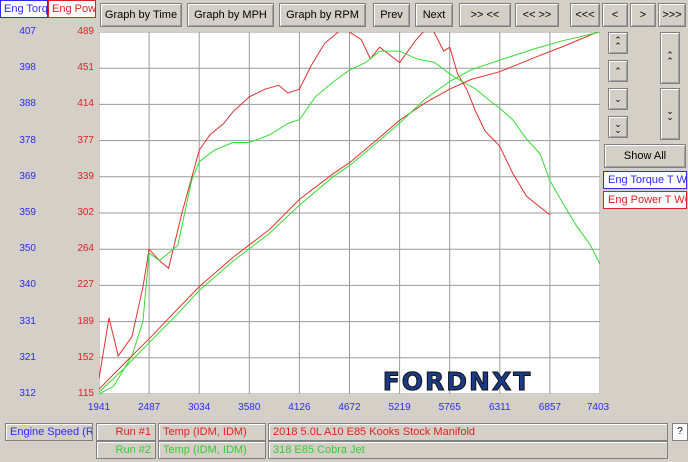 The image size is (688, 462). Describe the element at coordinates (27, 104) in the screenshot. I see `y-left-tick-label: 388` at that location.